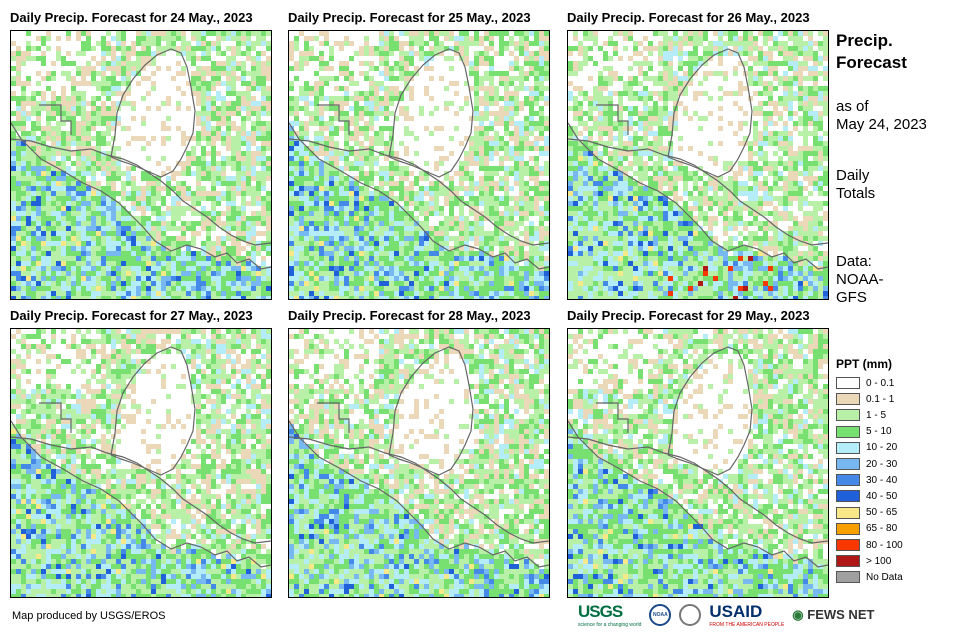 Image resolution: width=970 pixels, height=635 pixels. I want to click on fewsnet-logo: ◉ FEWS NET, so click(833, 615).